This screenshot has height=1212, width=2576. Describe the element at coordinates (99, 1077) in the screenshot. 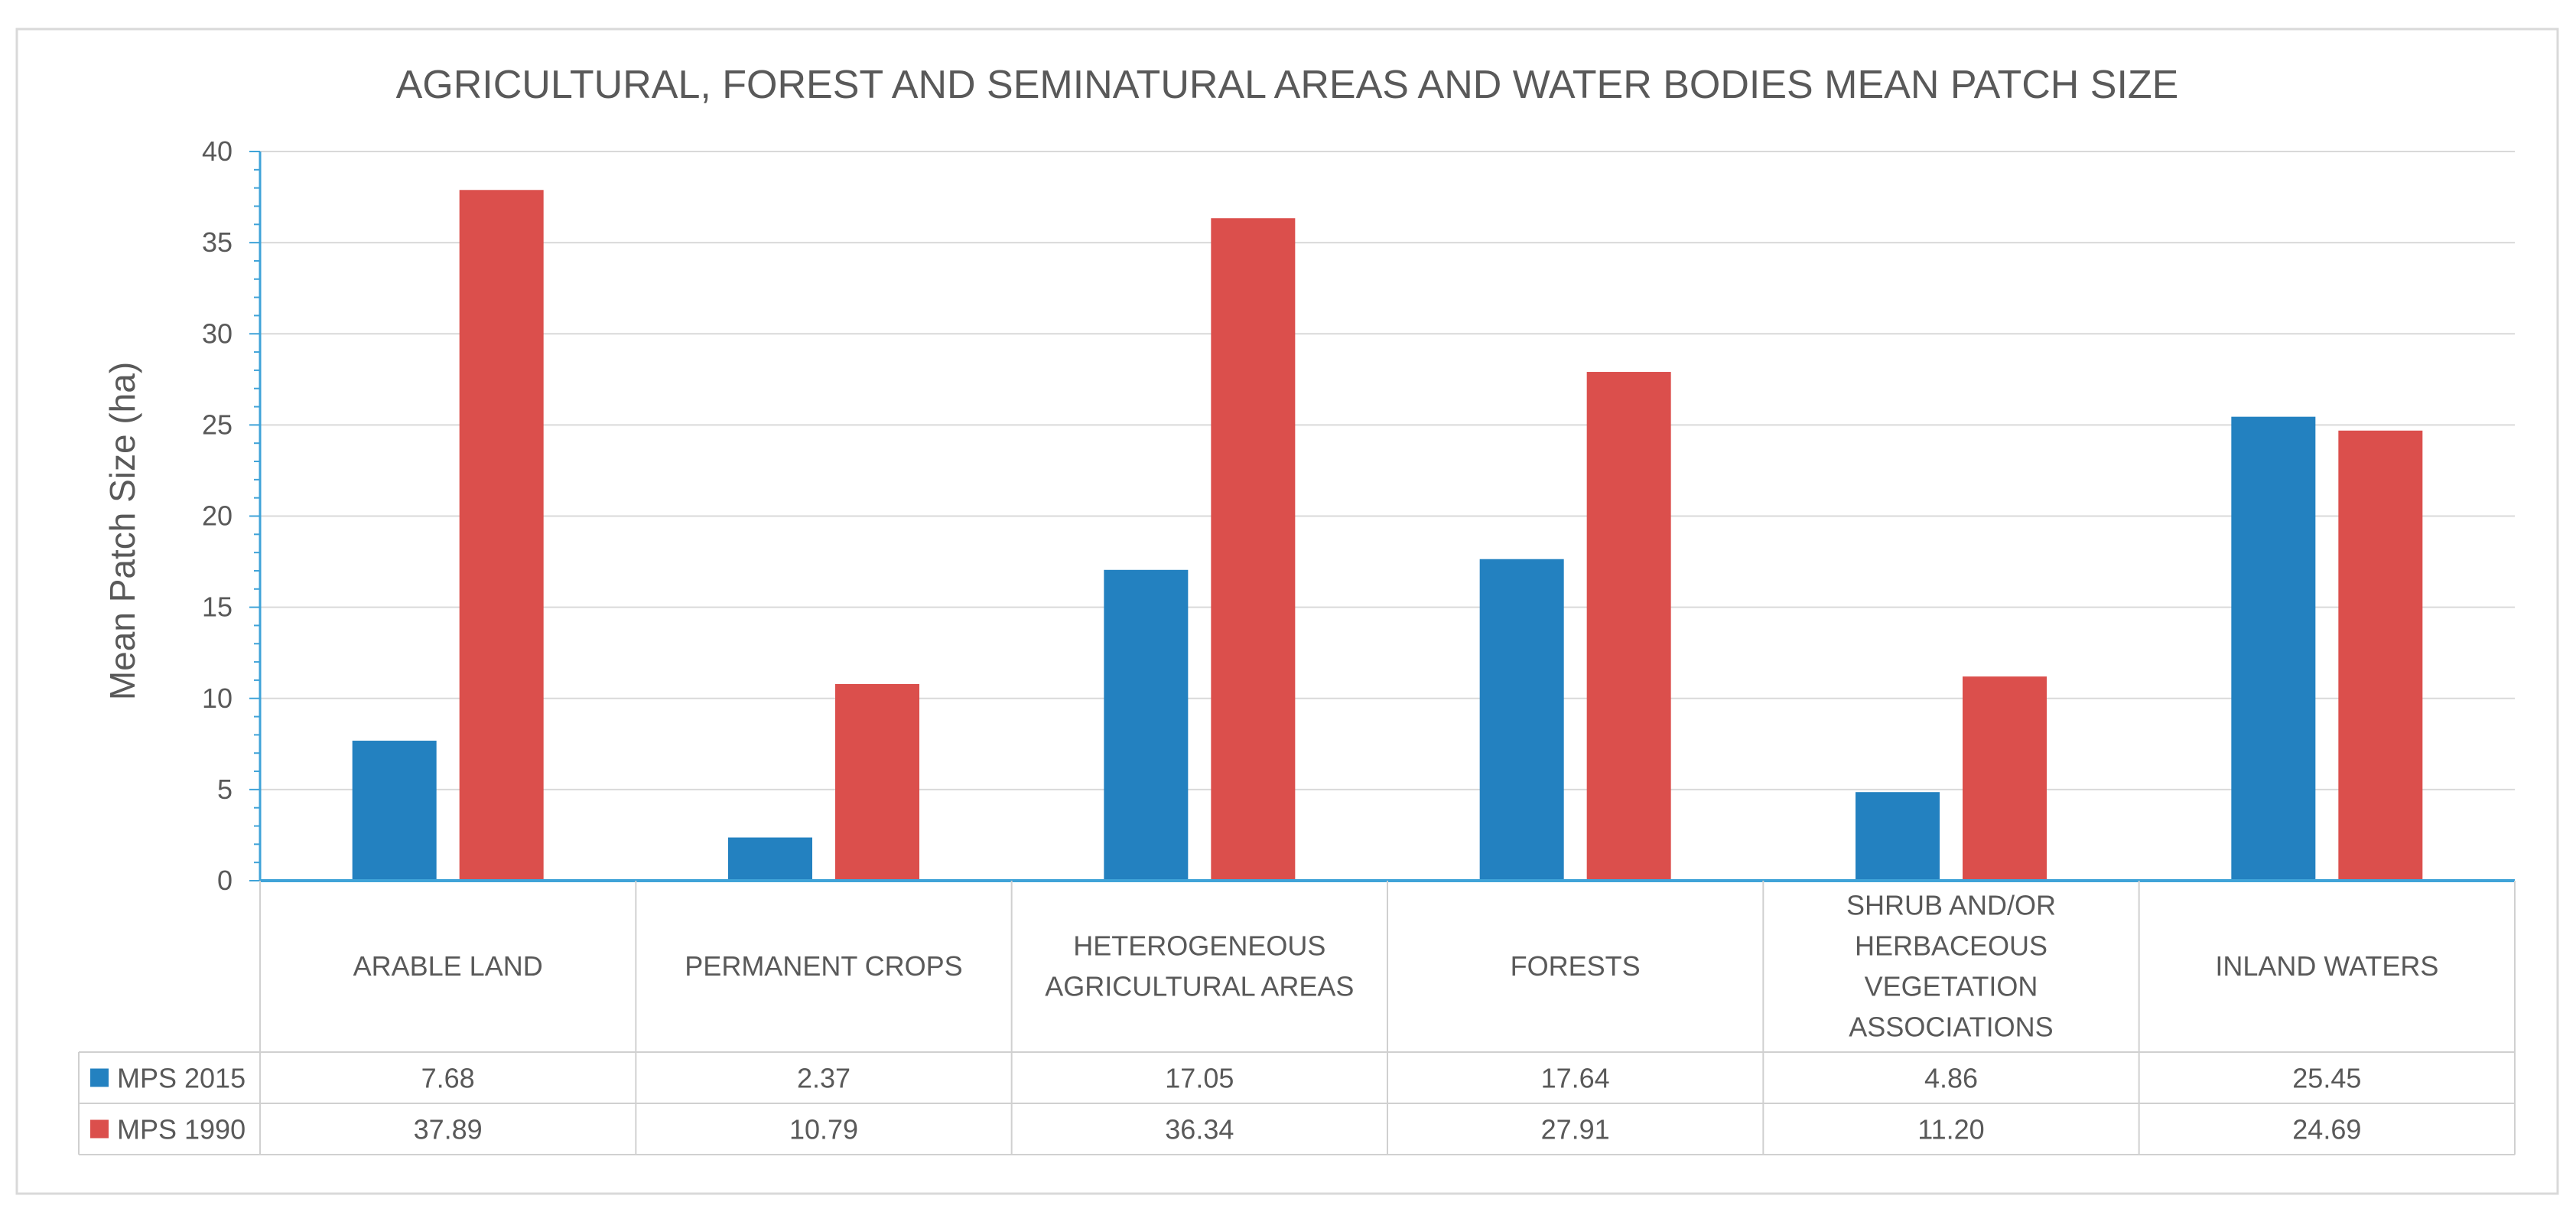

I see `legend-swatch-mps-2015` at that location.